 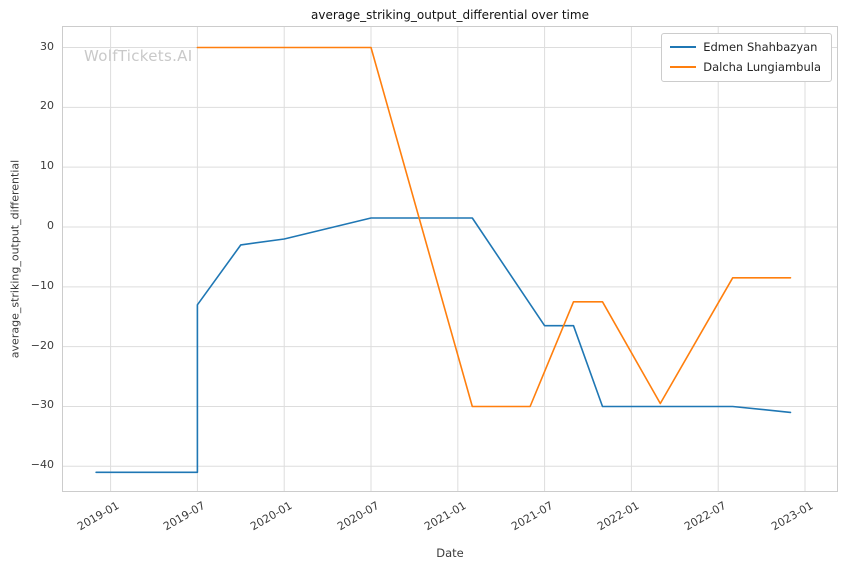 I want to click on x-tick-label: 2022-07, so click(x=705, y=516).